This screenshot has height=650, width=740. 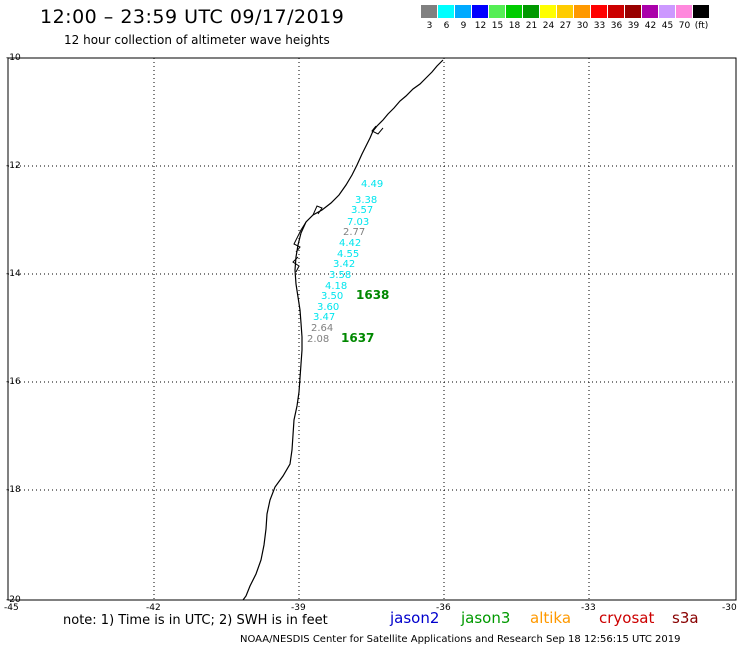 I want to click on legend-label: 9, so click(x=463, y=26).